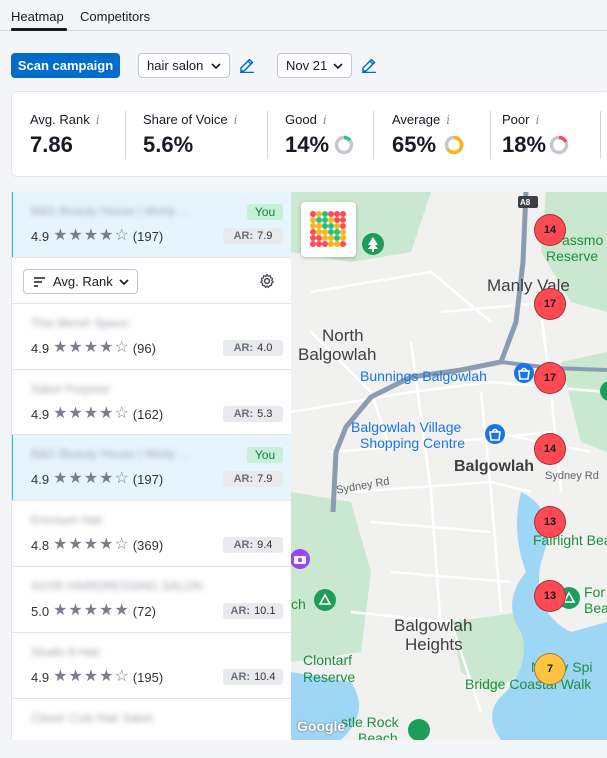 This screenshot has width=607, height=758. What do you see at coordinates (185, 119) in the screenshot?
I see `metric-label: Share of Voice` at bounding box center [185, 119].